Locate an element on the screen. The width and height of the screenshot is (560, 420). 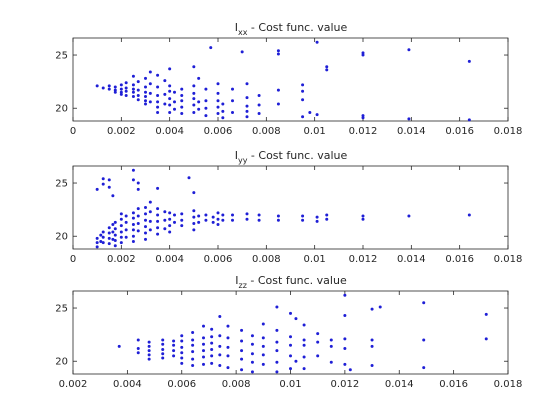
x-tick-label: 0.004 is located at coordinates (127, 384).